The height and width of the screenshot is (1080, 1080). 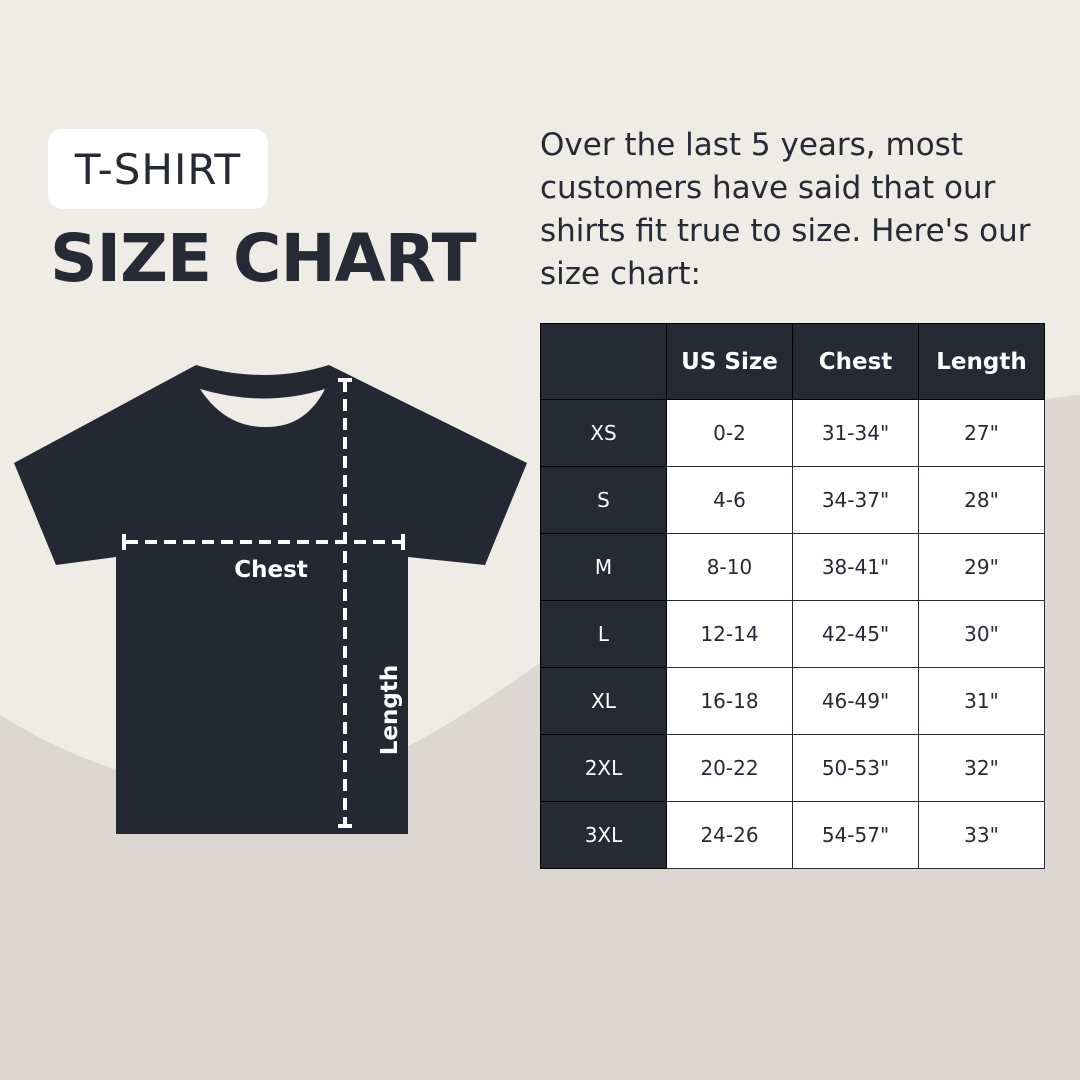 I want to click on cell-us-size: 24-26, so click(x=729, y=835).